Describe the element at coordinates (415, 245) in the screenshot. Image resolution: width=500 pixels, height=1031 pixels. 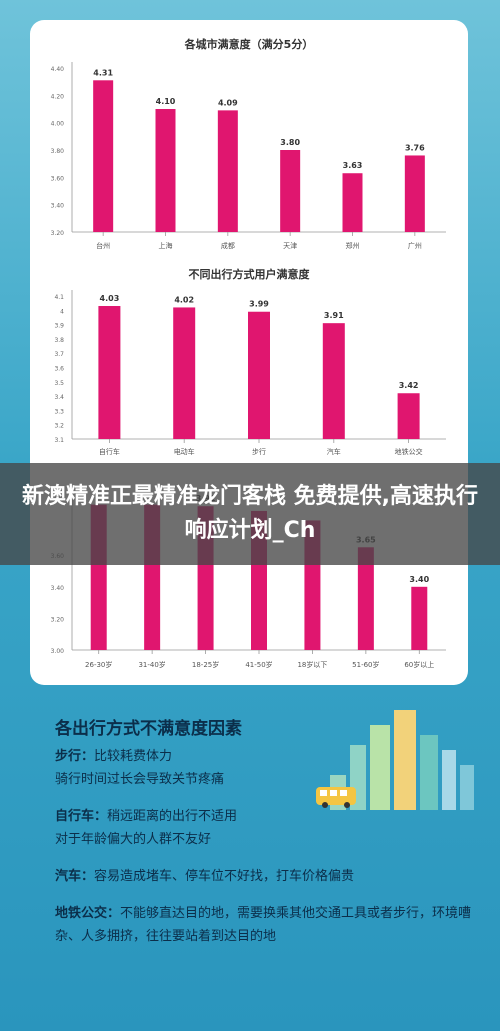
I see `x-tick-label: 广州` at that location.